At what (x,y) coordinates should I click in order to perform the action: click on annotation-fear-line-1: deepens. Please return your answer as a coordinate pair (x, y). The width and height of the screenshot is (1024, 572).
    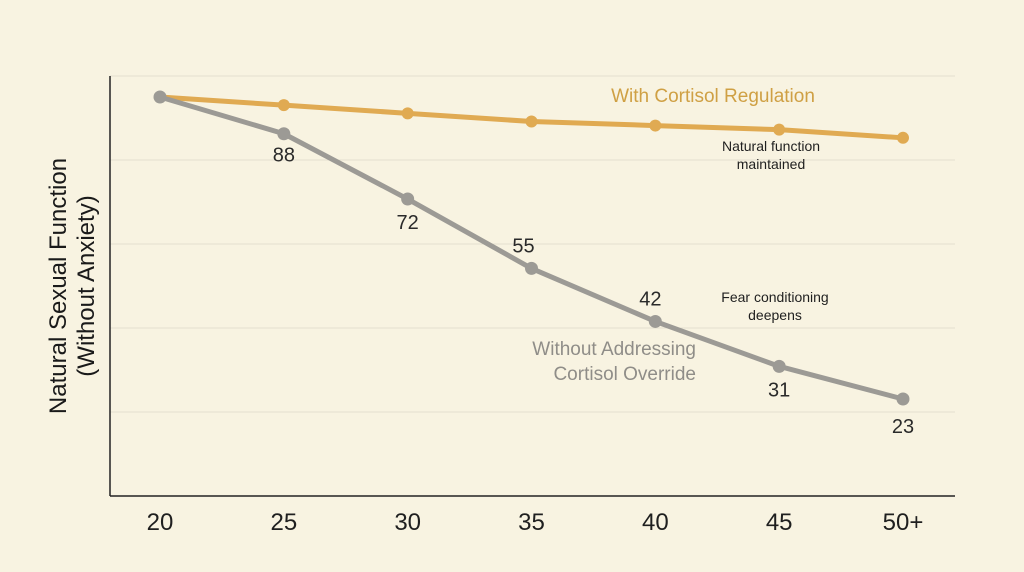
    Looking at the image, I should click on (775, 315).